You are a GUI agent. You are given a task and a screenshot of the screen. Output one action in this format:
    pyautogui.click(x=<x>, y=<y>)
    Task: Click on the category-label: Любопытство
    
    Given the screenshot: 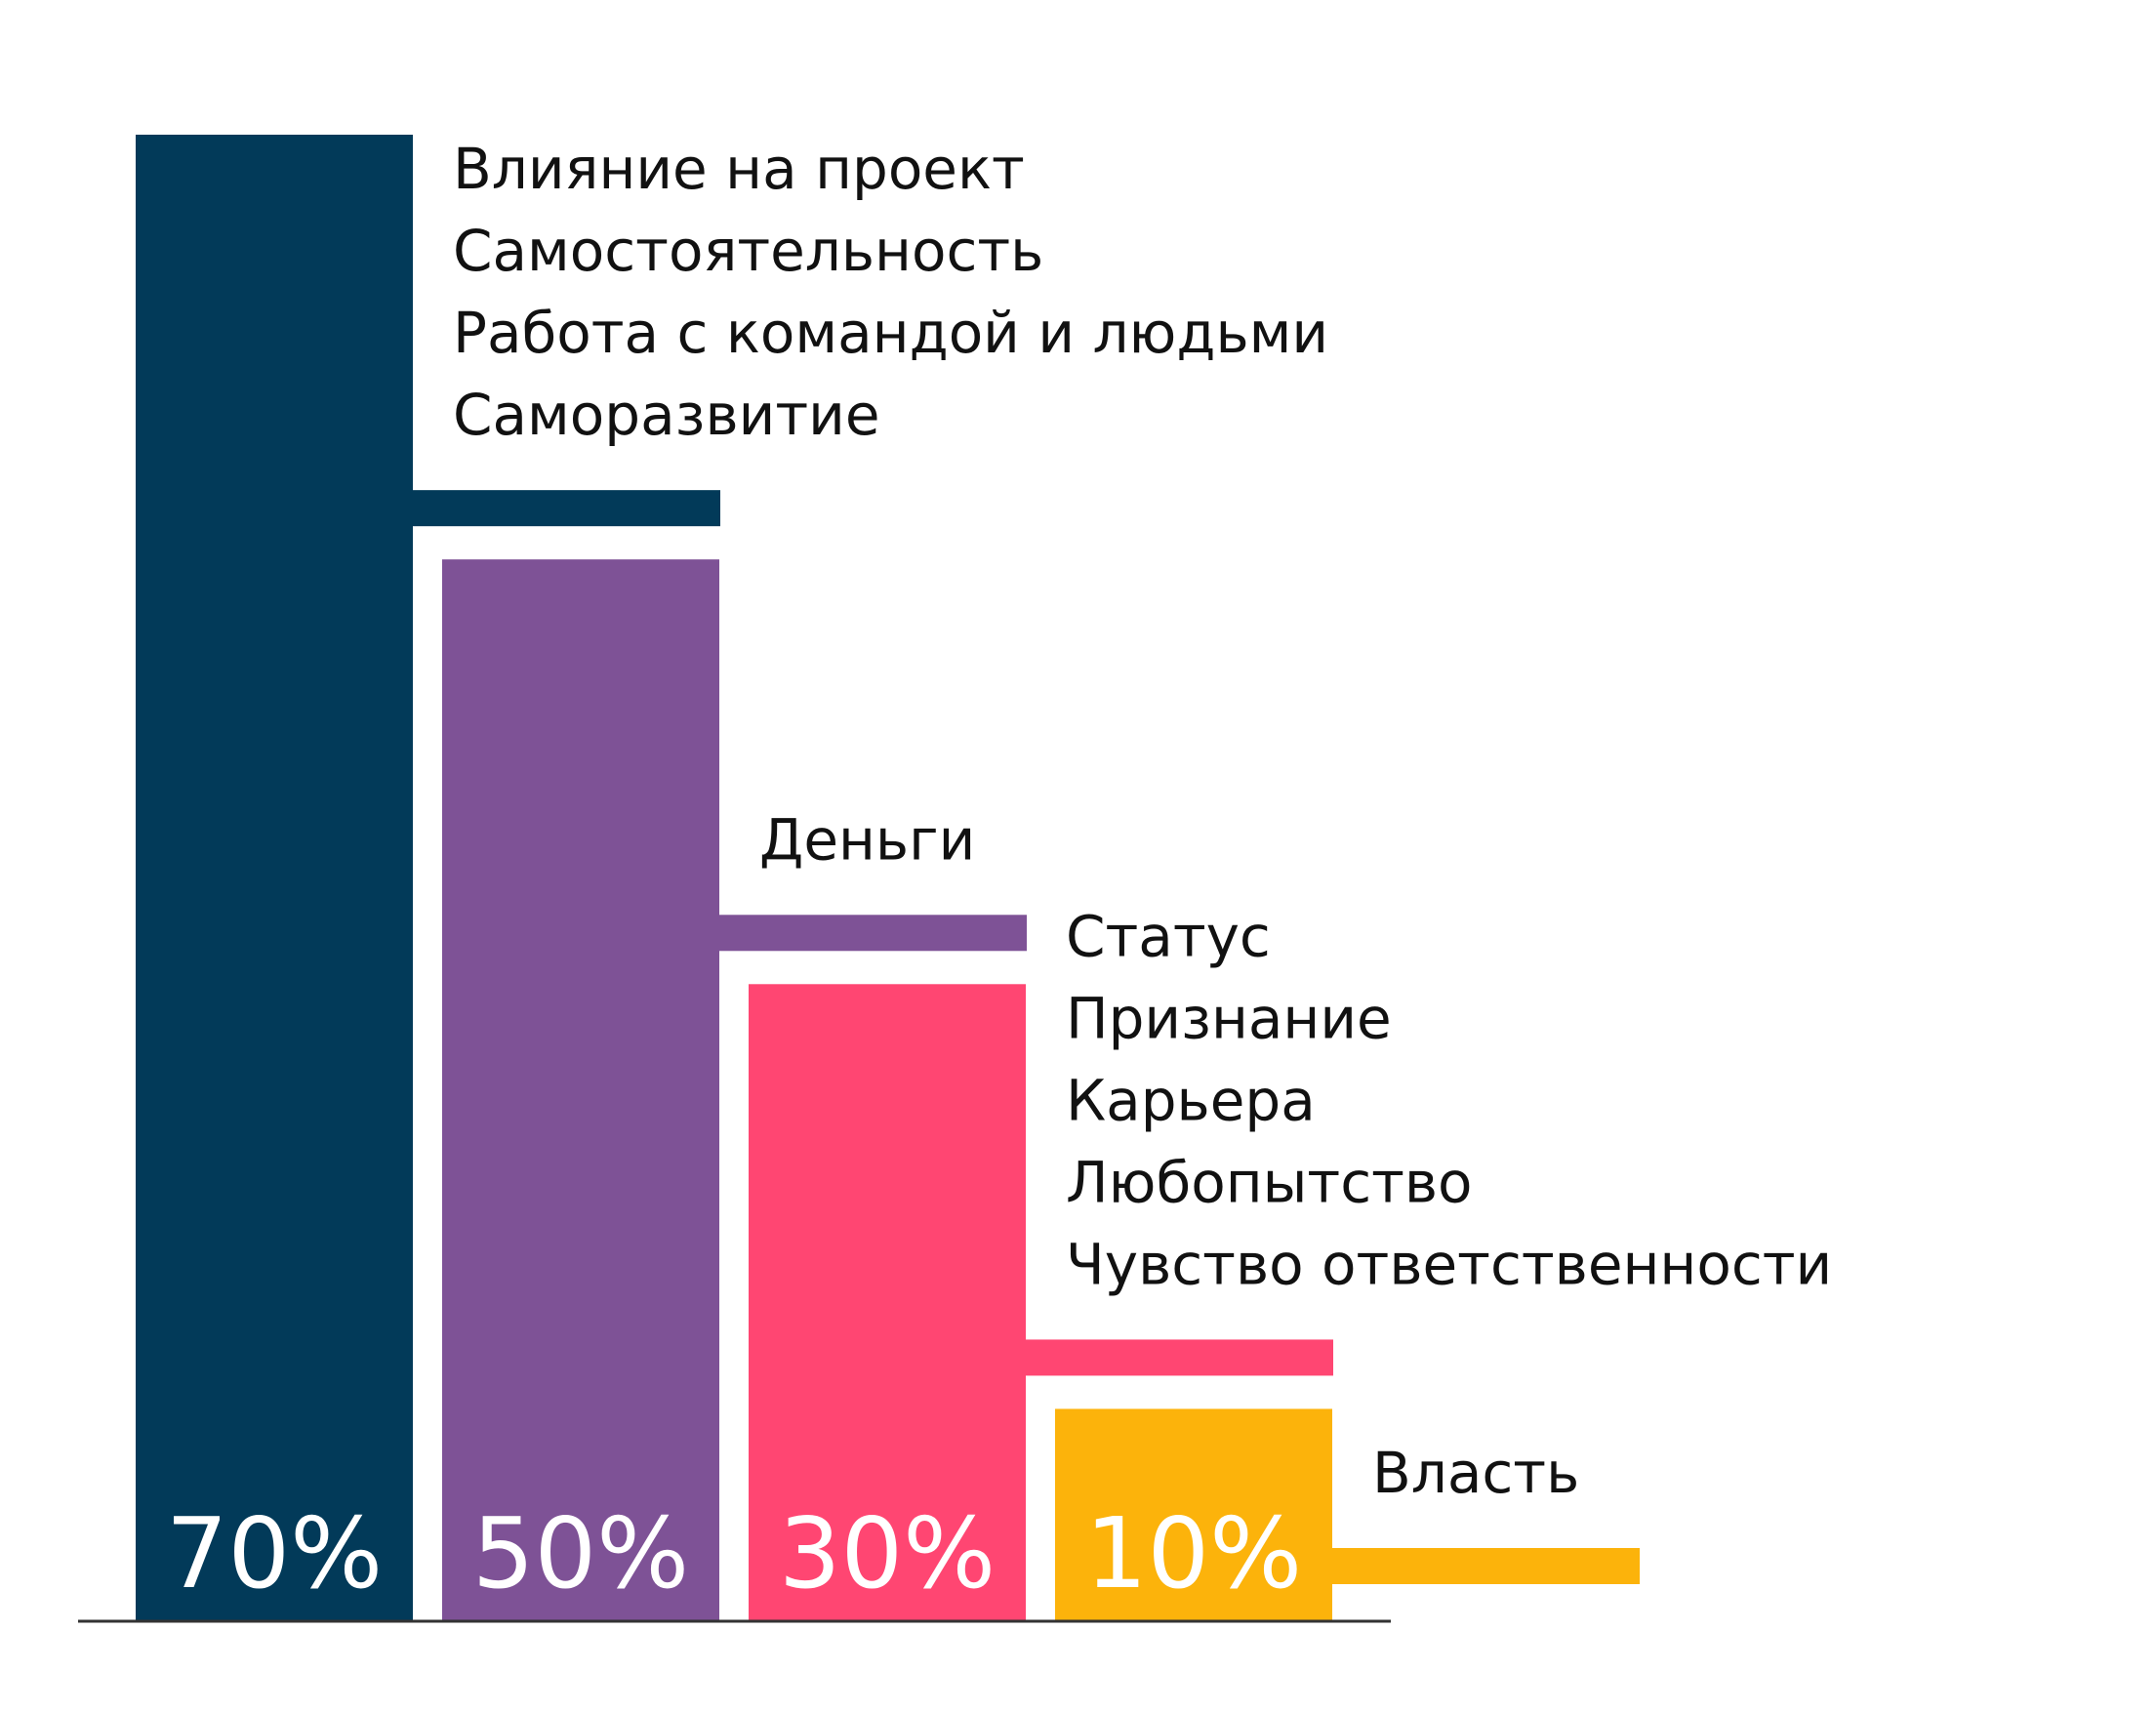 What is the action you would take?
    pyautogui.click(x=1269, y=1182)
    